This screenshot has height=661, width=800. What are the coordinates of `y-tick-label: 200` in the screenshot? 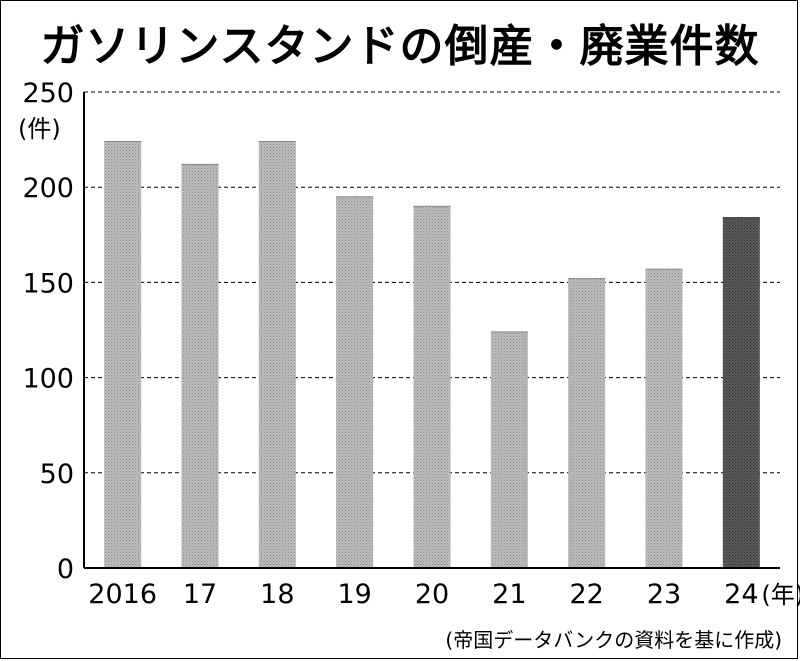 It's located at (48, 188).